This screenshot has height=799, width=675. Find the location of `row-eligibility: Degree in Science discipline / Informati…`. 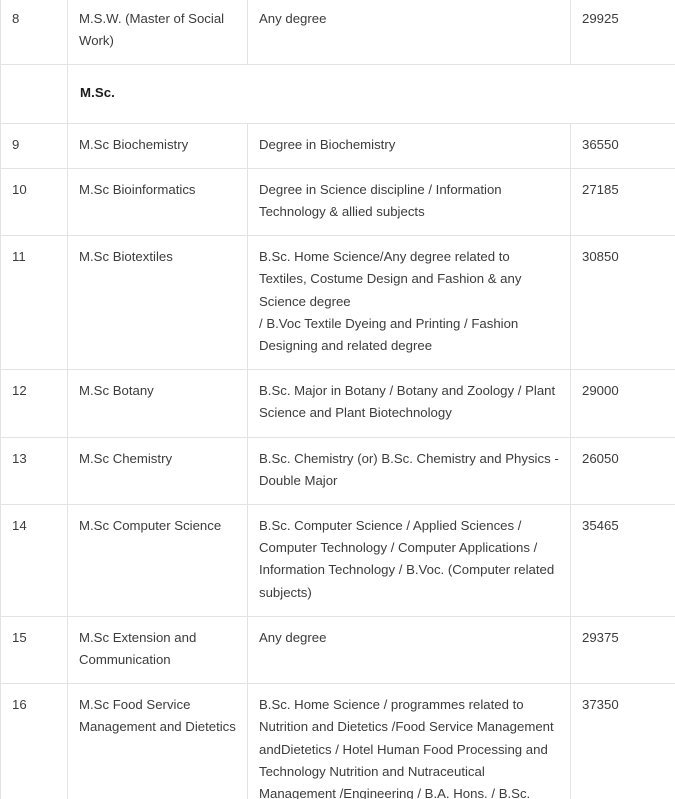

row-eligibility: Degree in Science discipline / Informati… is located at coordinates (409, 202).